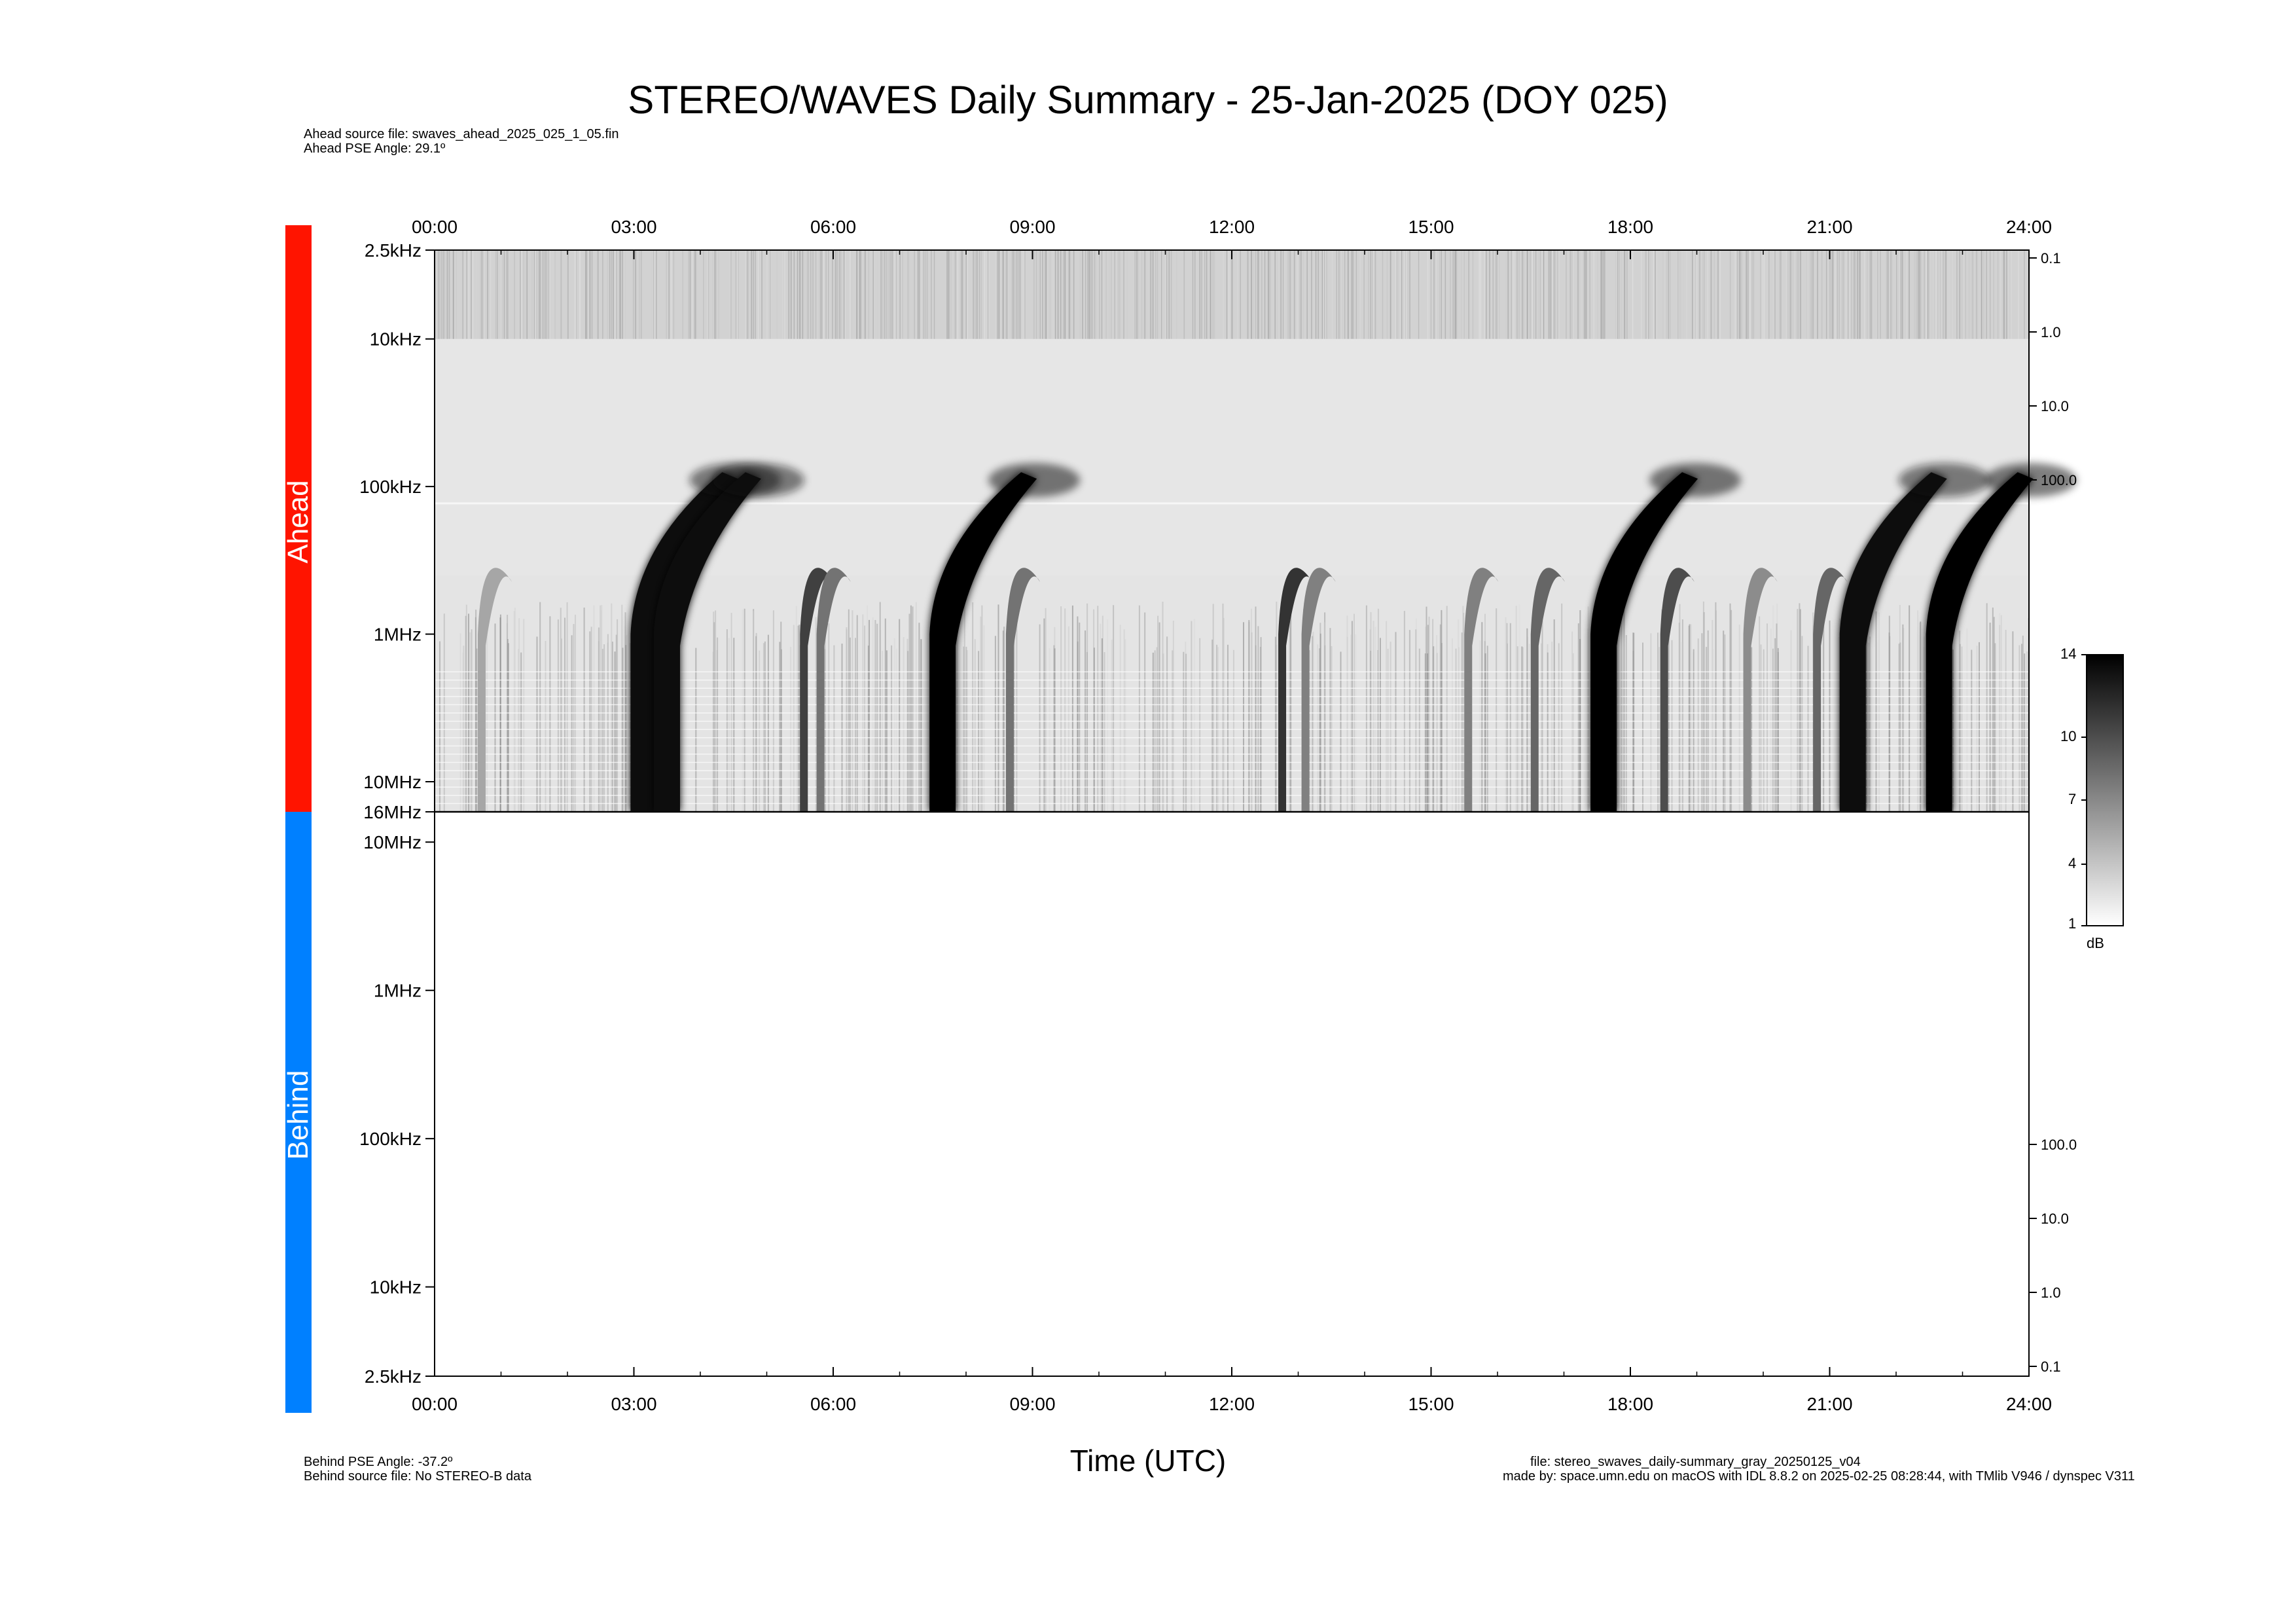  Describe the element at coordinates (390, 487) in the screenshot. I see `y-tick-label-ahead: 100kHz` at that location.